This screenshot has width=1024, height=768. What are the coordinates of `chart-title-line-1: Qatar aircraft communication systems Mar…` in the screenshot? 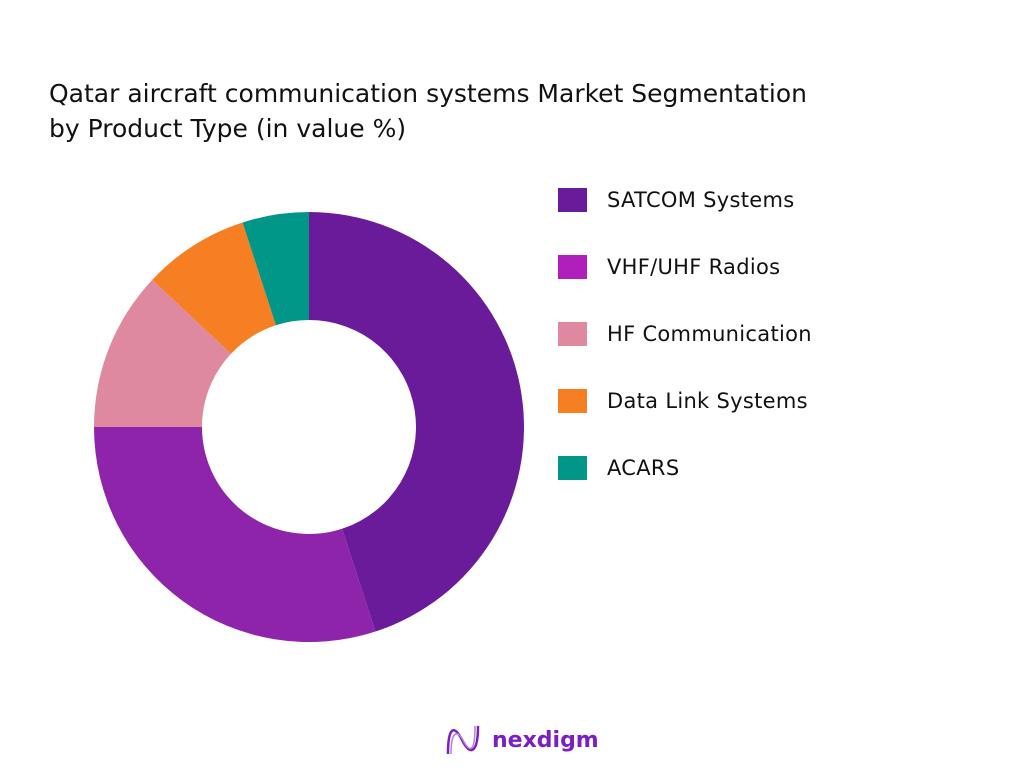 It's located at (428, 93).